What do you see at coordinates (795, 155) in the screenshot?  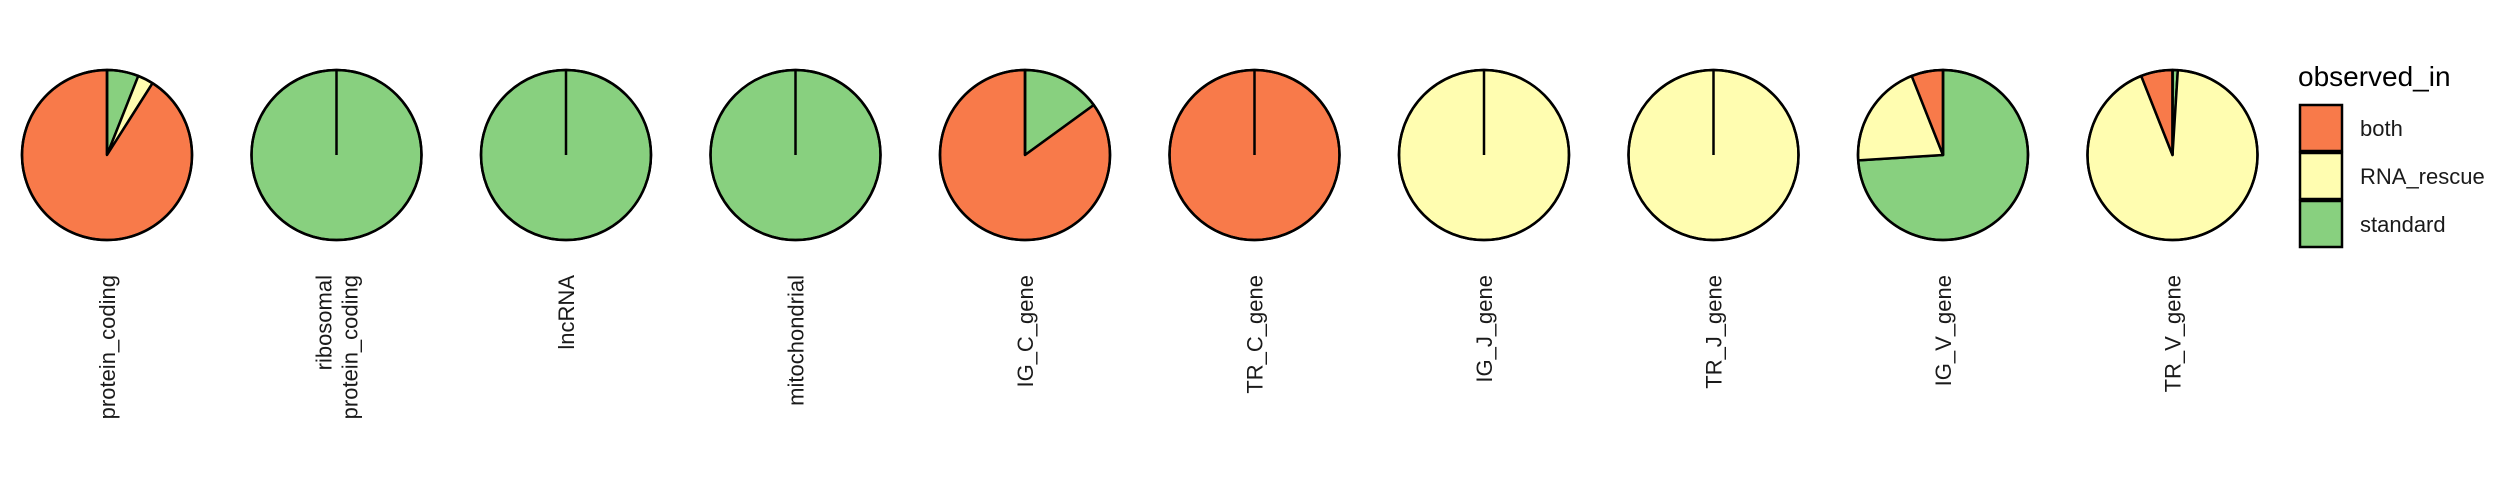 I see `pie-mitochondrial` at bounding box center [795, 155].